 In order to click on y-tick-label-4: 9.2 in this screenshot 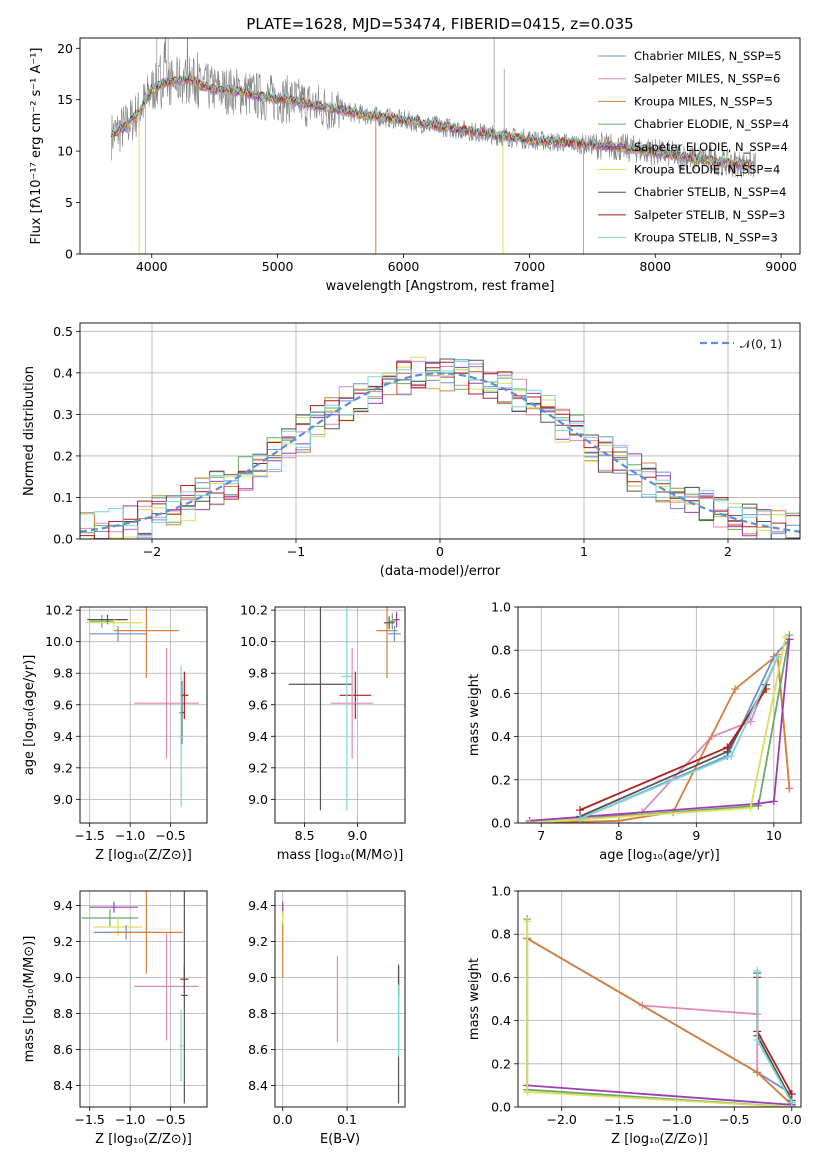, I will do `click(63, 941)`.